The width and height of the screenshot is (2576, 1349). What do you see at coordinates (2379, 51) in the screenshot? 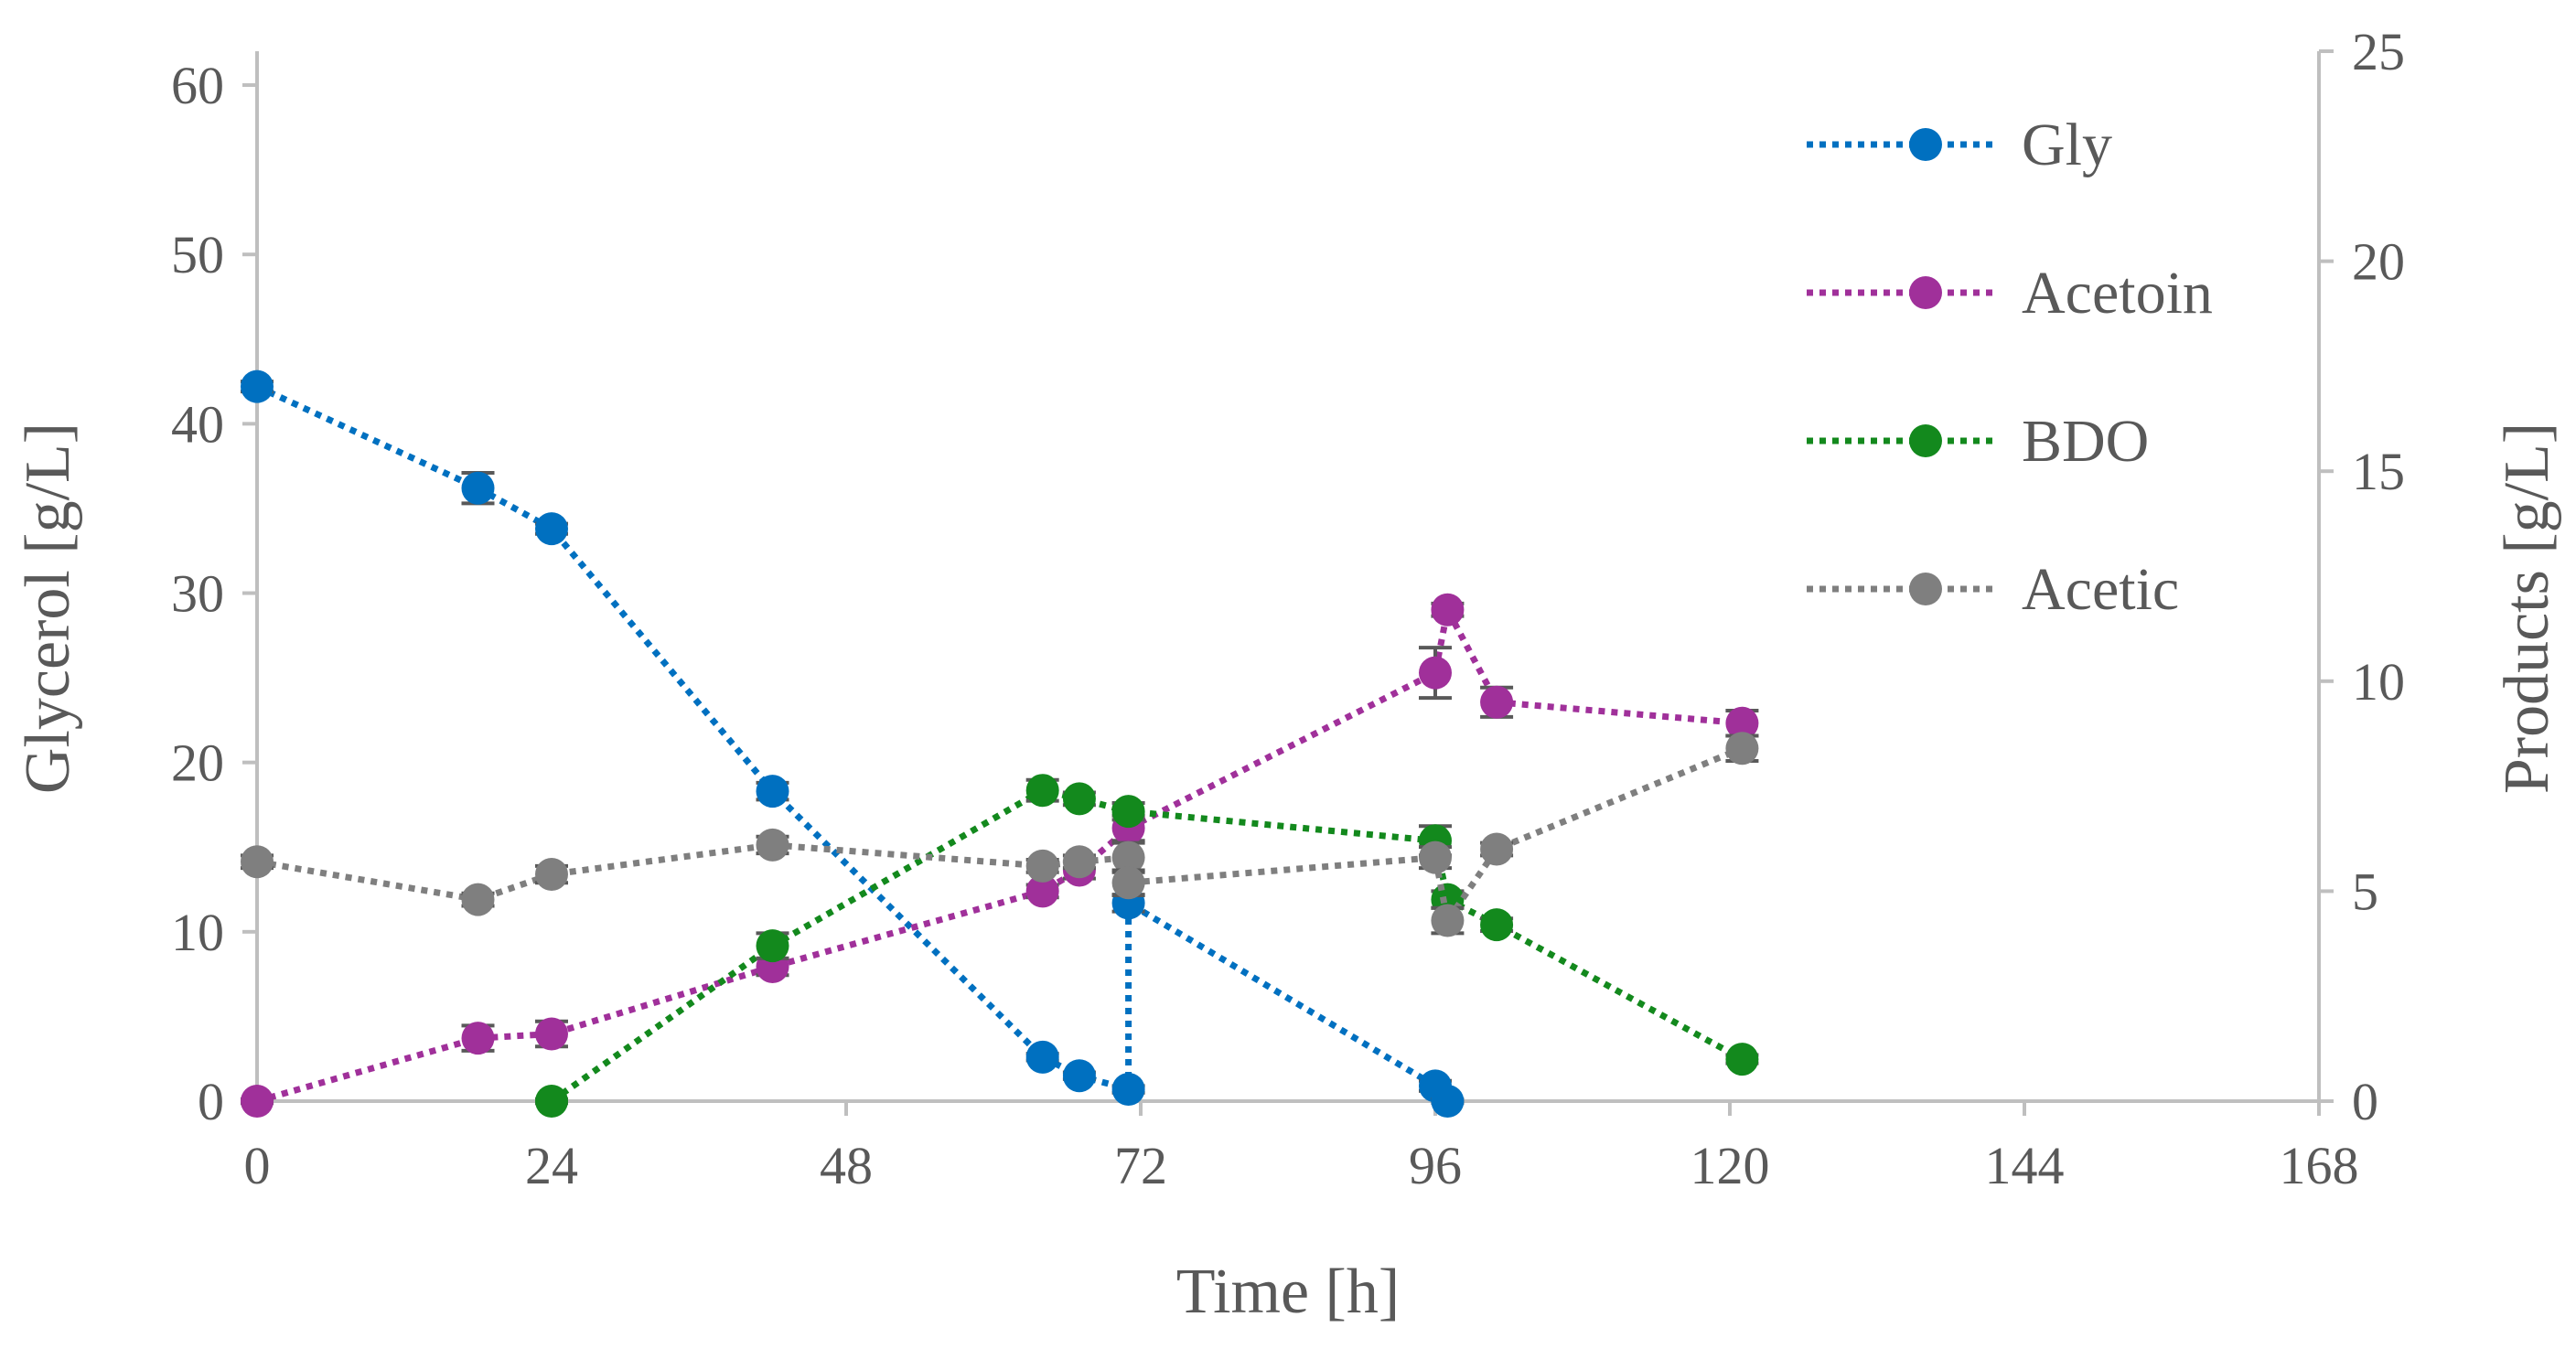
I see `y2-tick-label: 25` at bounding box center [2379, 51].